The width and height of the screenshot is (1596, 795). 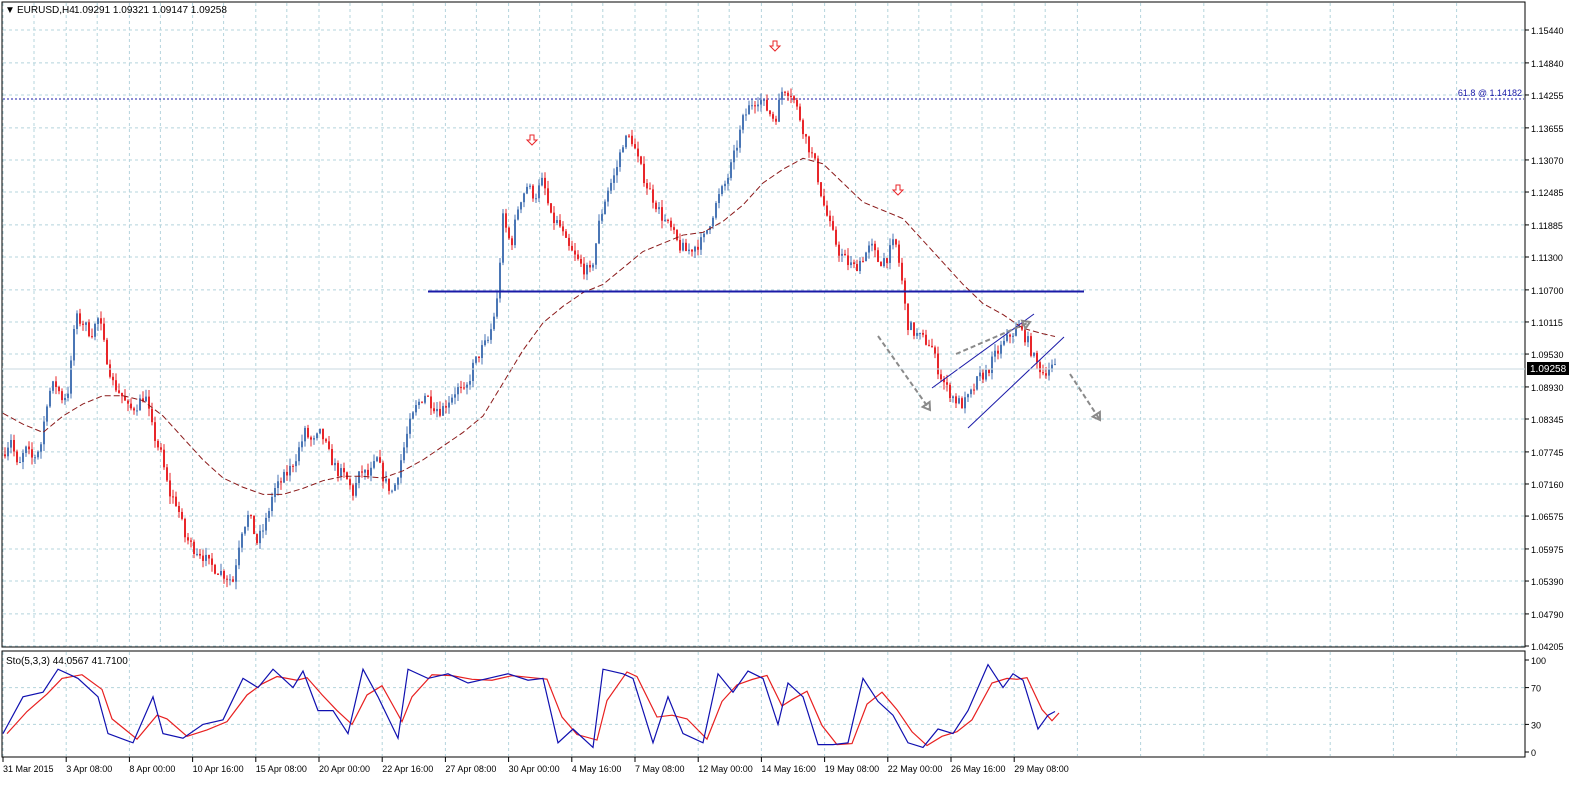 What do you see at coordinates (1547, 161) in the screenshot?
I see `price-tick-label: 1.13070` at bounding box center [1547, 161].